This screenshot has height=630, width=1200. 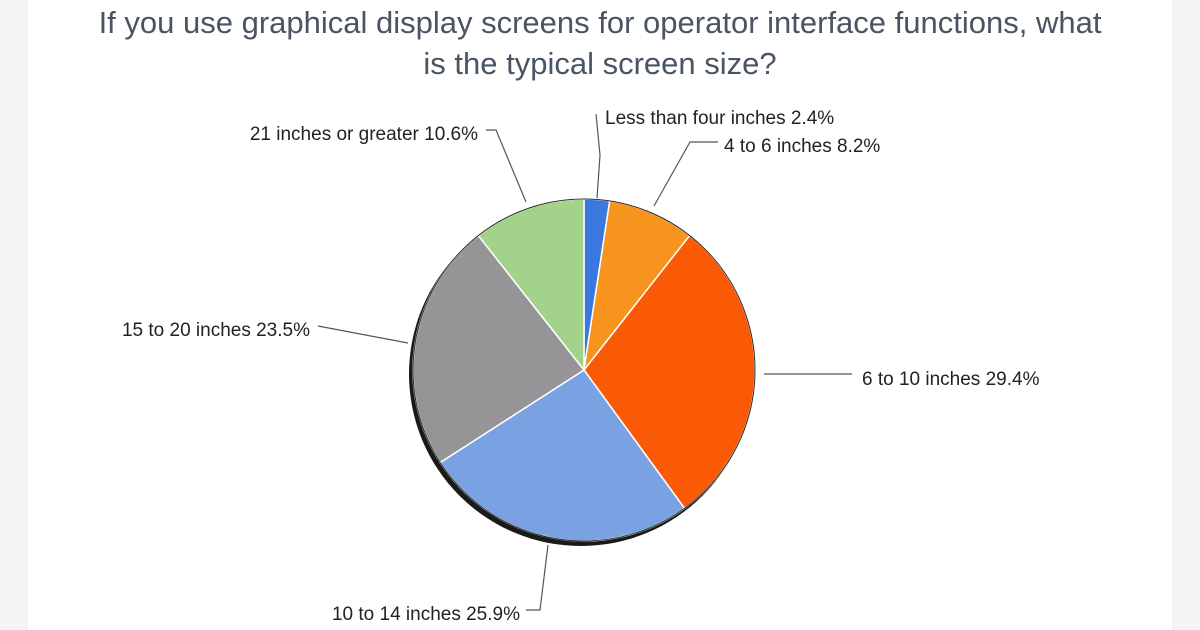 What do you see at coordinates (14, 315) in the screenshot?
I see `left-margin-band` at bounding box center [14, 315].